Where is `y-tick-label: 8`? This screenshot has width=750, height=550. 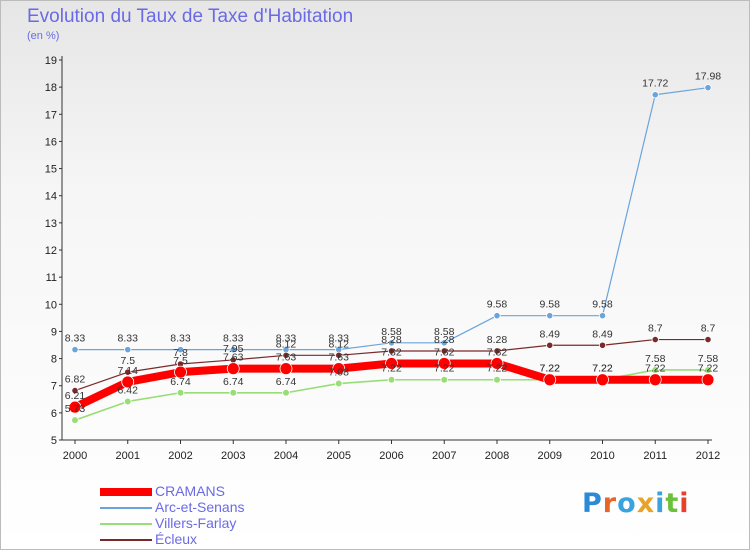
y-tick-label: 8 is located at coordinates (54, 360).